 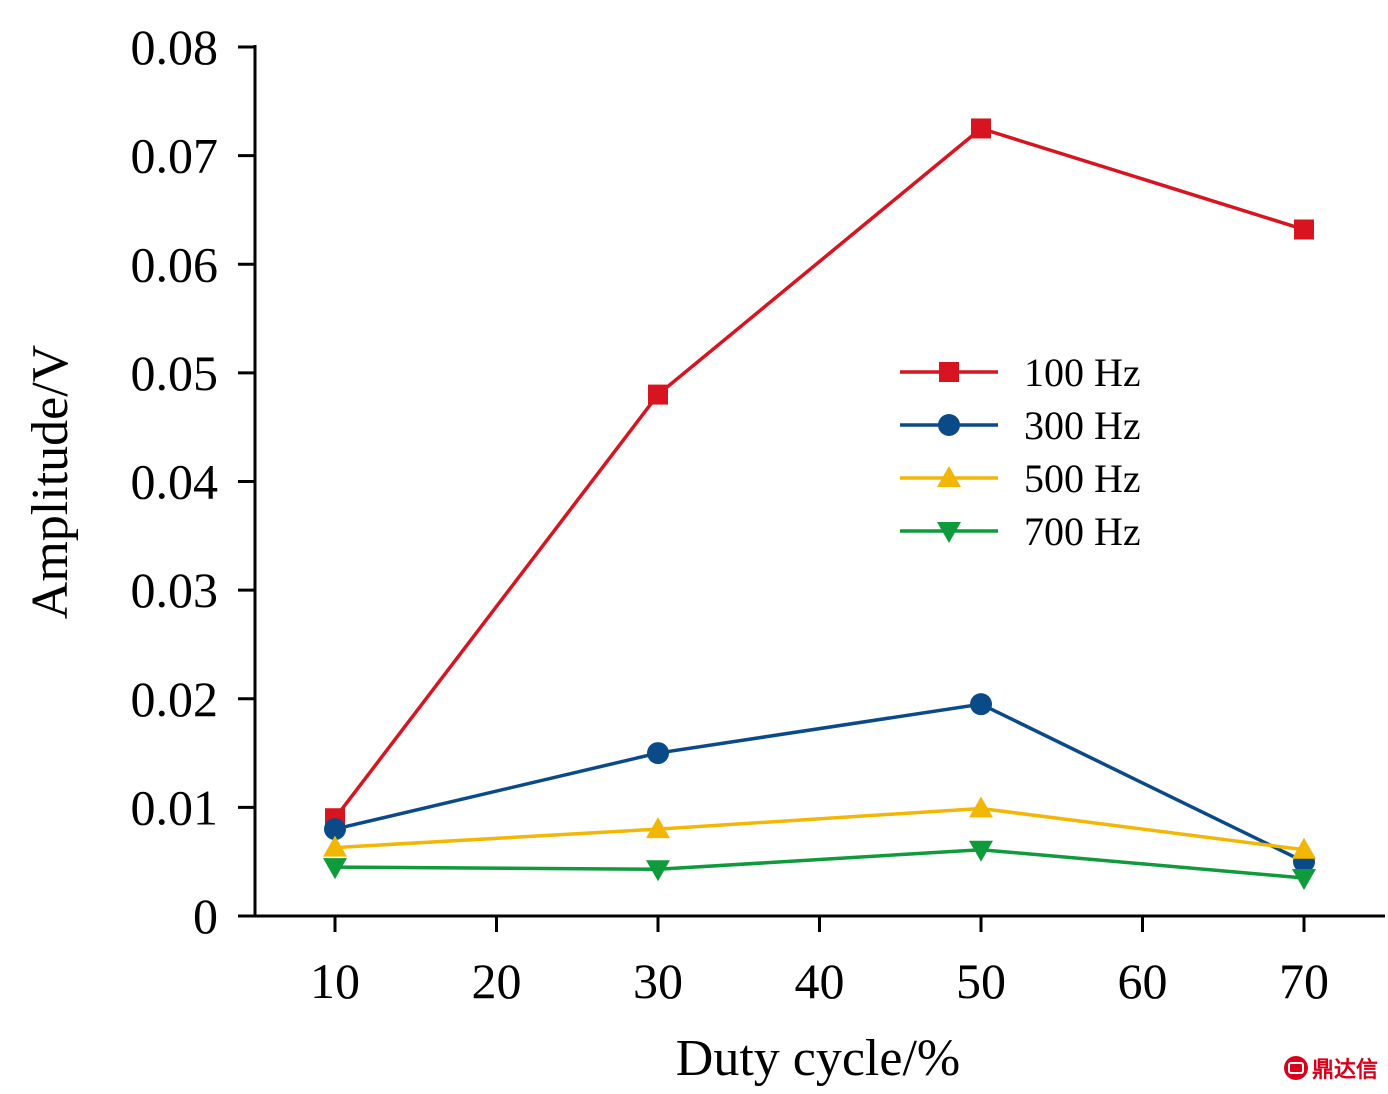 What do you see at coordinates (1143, 981) in the screenshot?
I see `x-tick-label: 60` at bounding box center [1143, 981].